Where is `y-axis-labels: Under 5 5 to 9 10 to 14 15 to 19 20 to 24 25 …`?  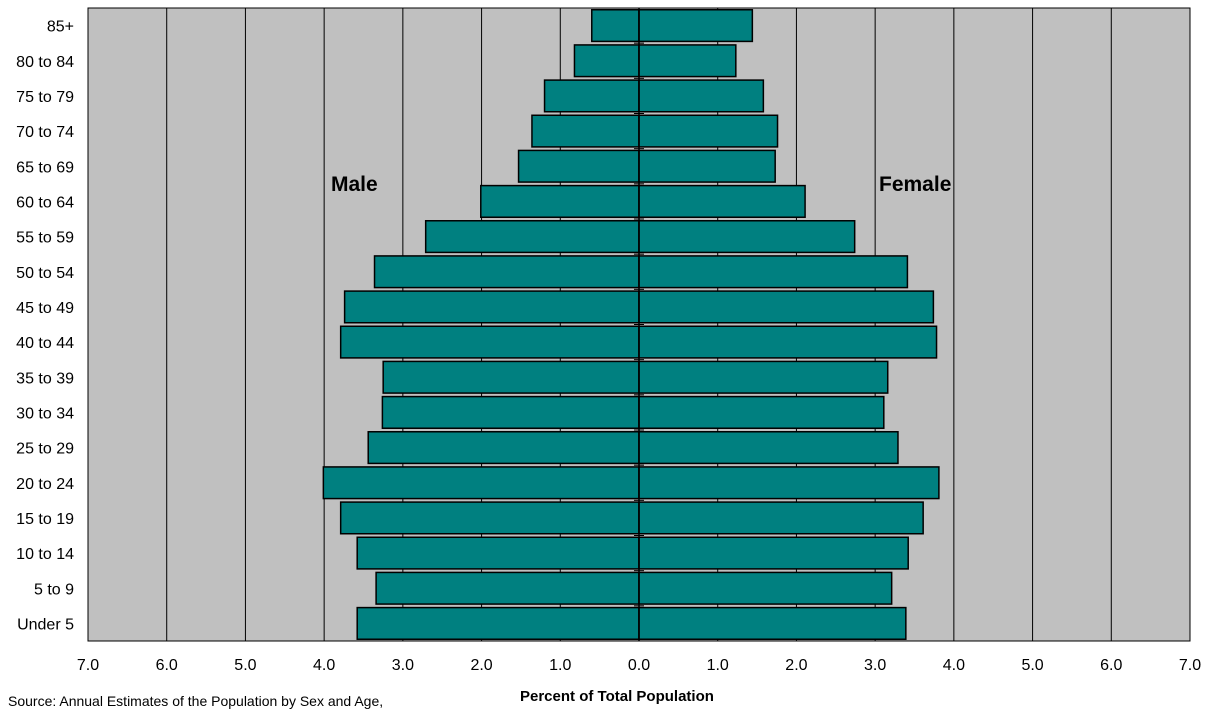 y-axis-labels: Under 5 5 to 9 10 to 14 15 to 19 20 to 24 25 … is located at coordinates (45, 326).